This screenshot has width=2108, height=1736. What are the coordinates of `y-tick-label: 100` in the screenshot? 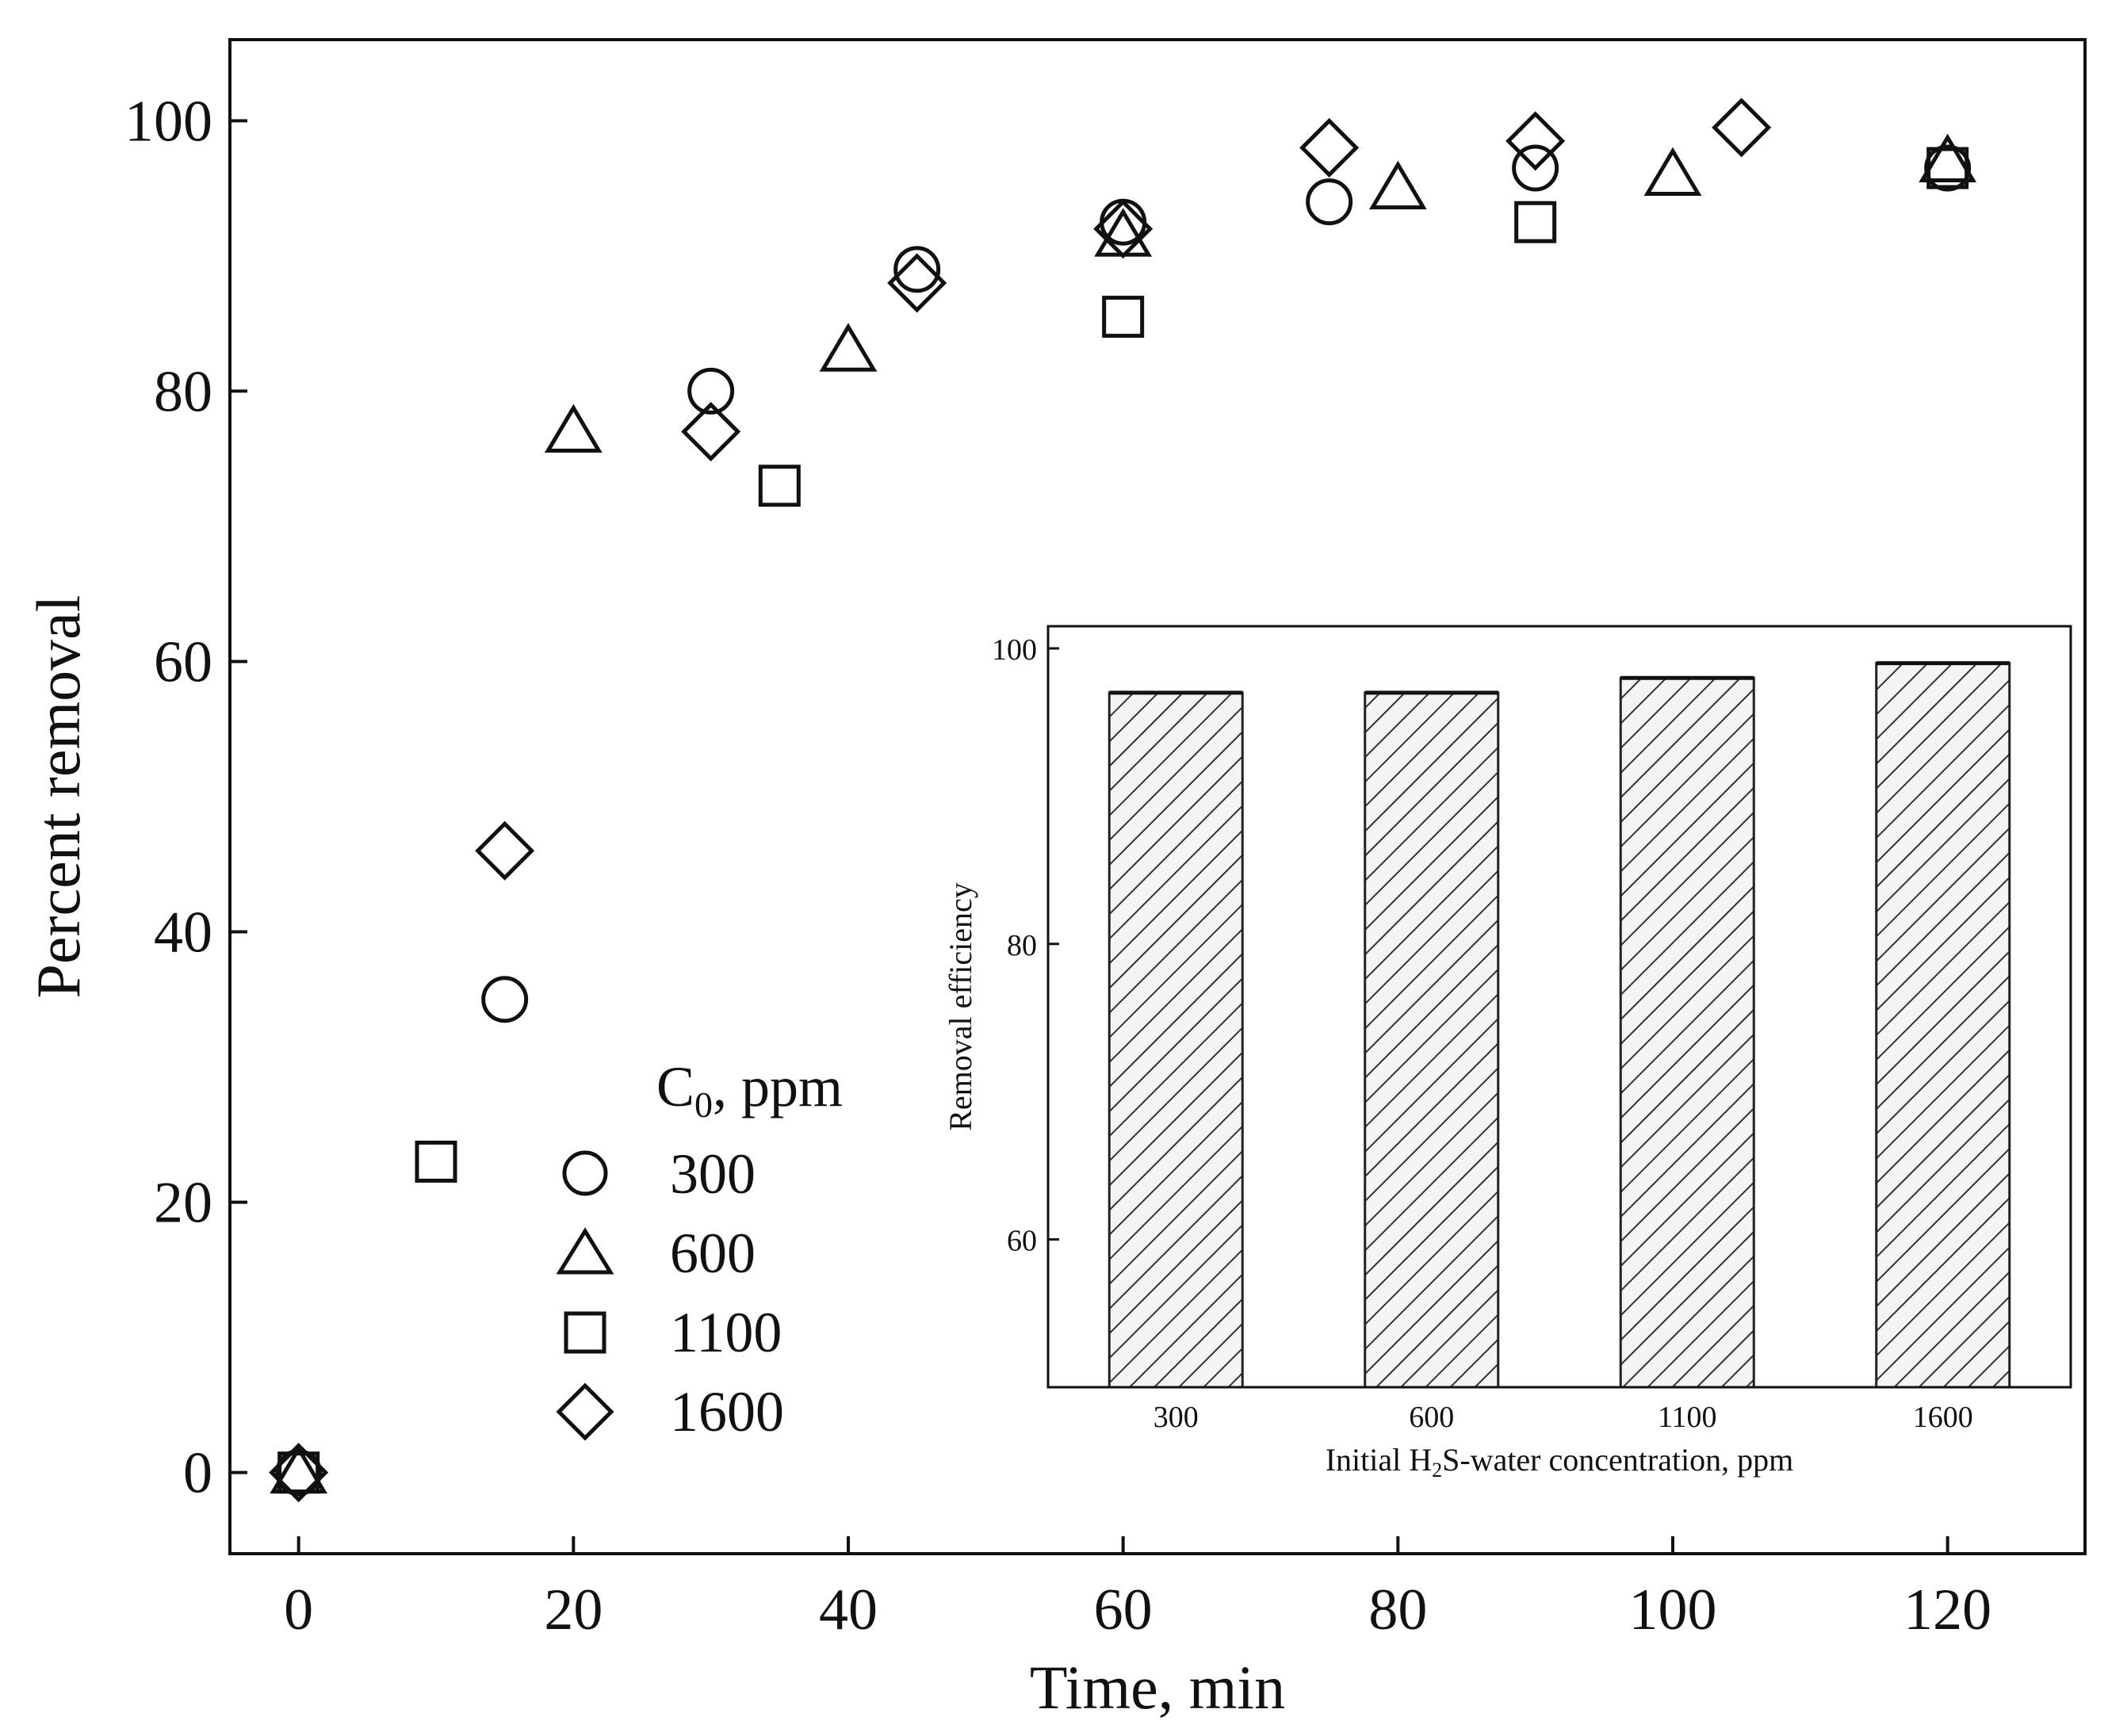 It's located at (168, 121).